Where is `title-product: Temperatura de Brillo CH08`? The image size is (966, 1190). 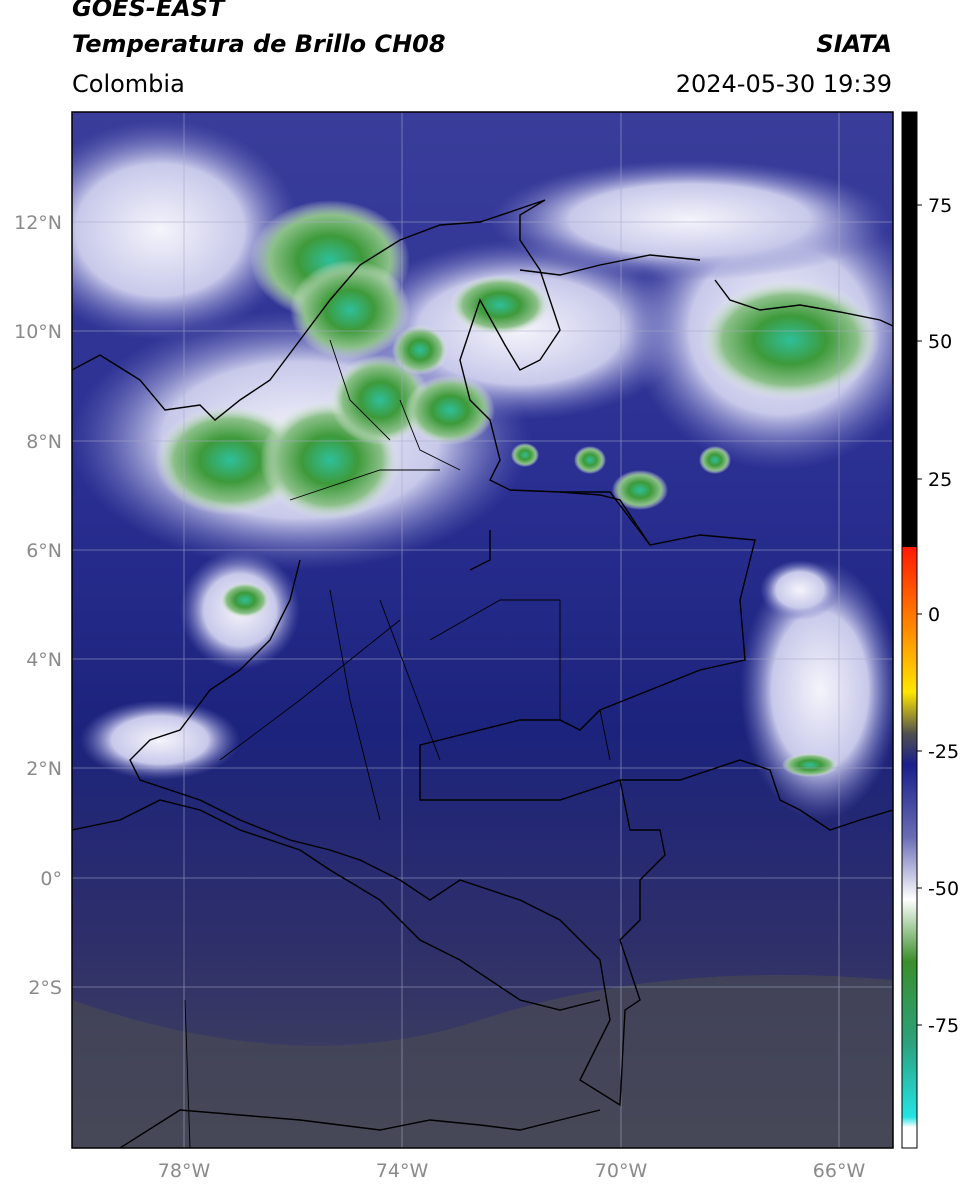
title-product: Temperatura de Brillo CH08 is located at coordinates (259, 44).